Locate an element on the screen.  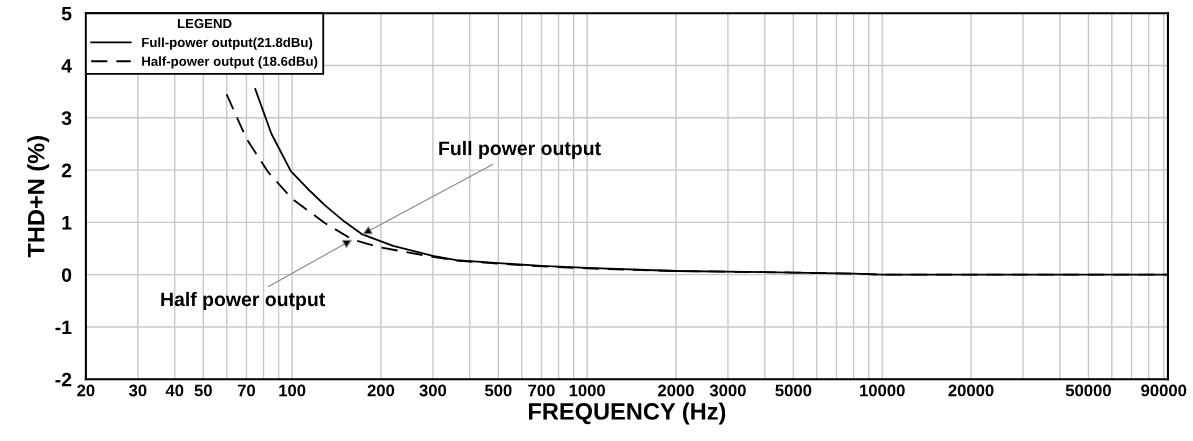
x-tick-label: 20 is located at coordinates (86, 390).